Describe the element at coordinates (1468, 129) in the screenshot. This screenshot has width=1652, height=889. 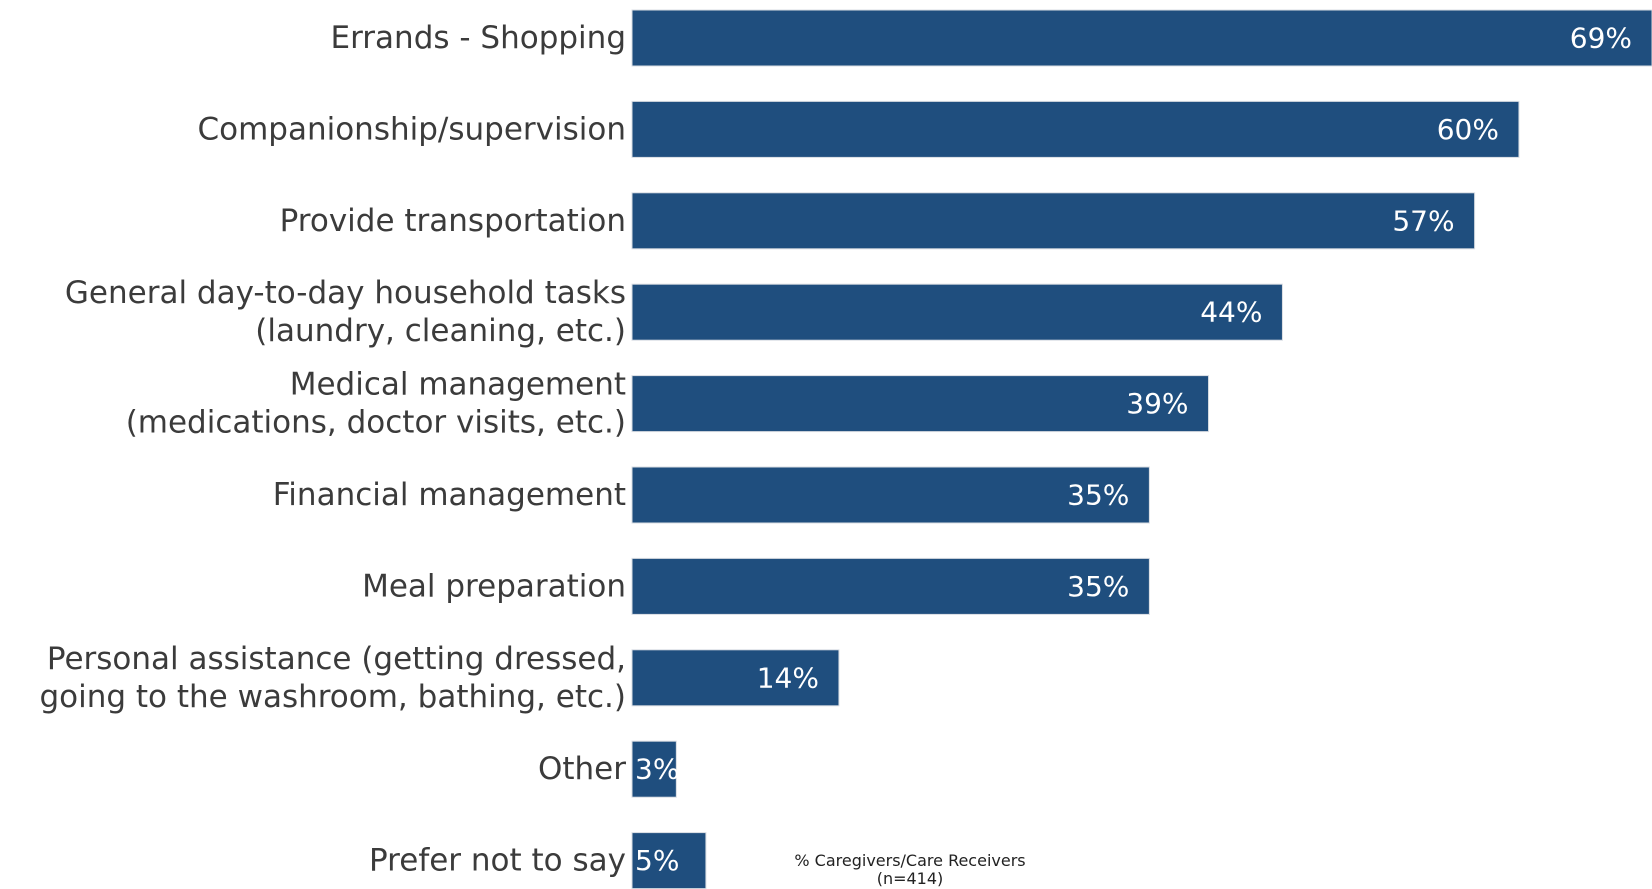
I see `value-label-1: 60%` at that location.